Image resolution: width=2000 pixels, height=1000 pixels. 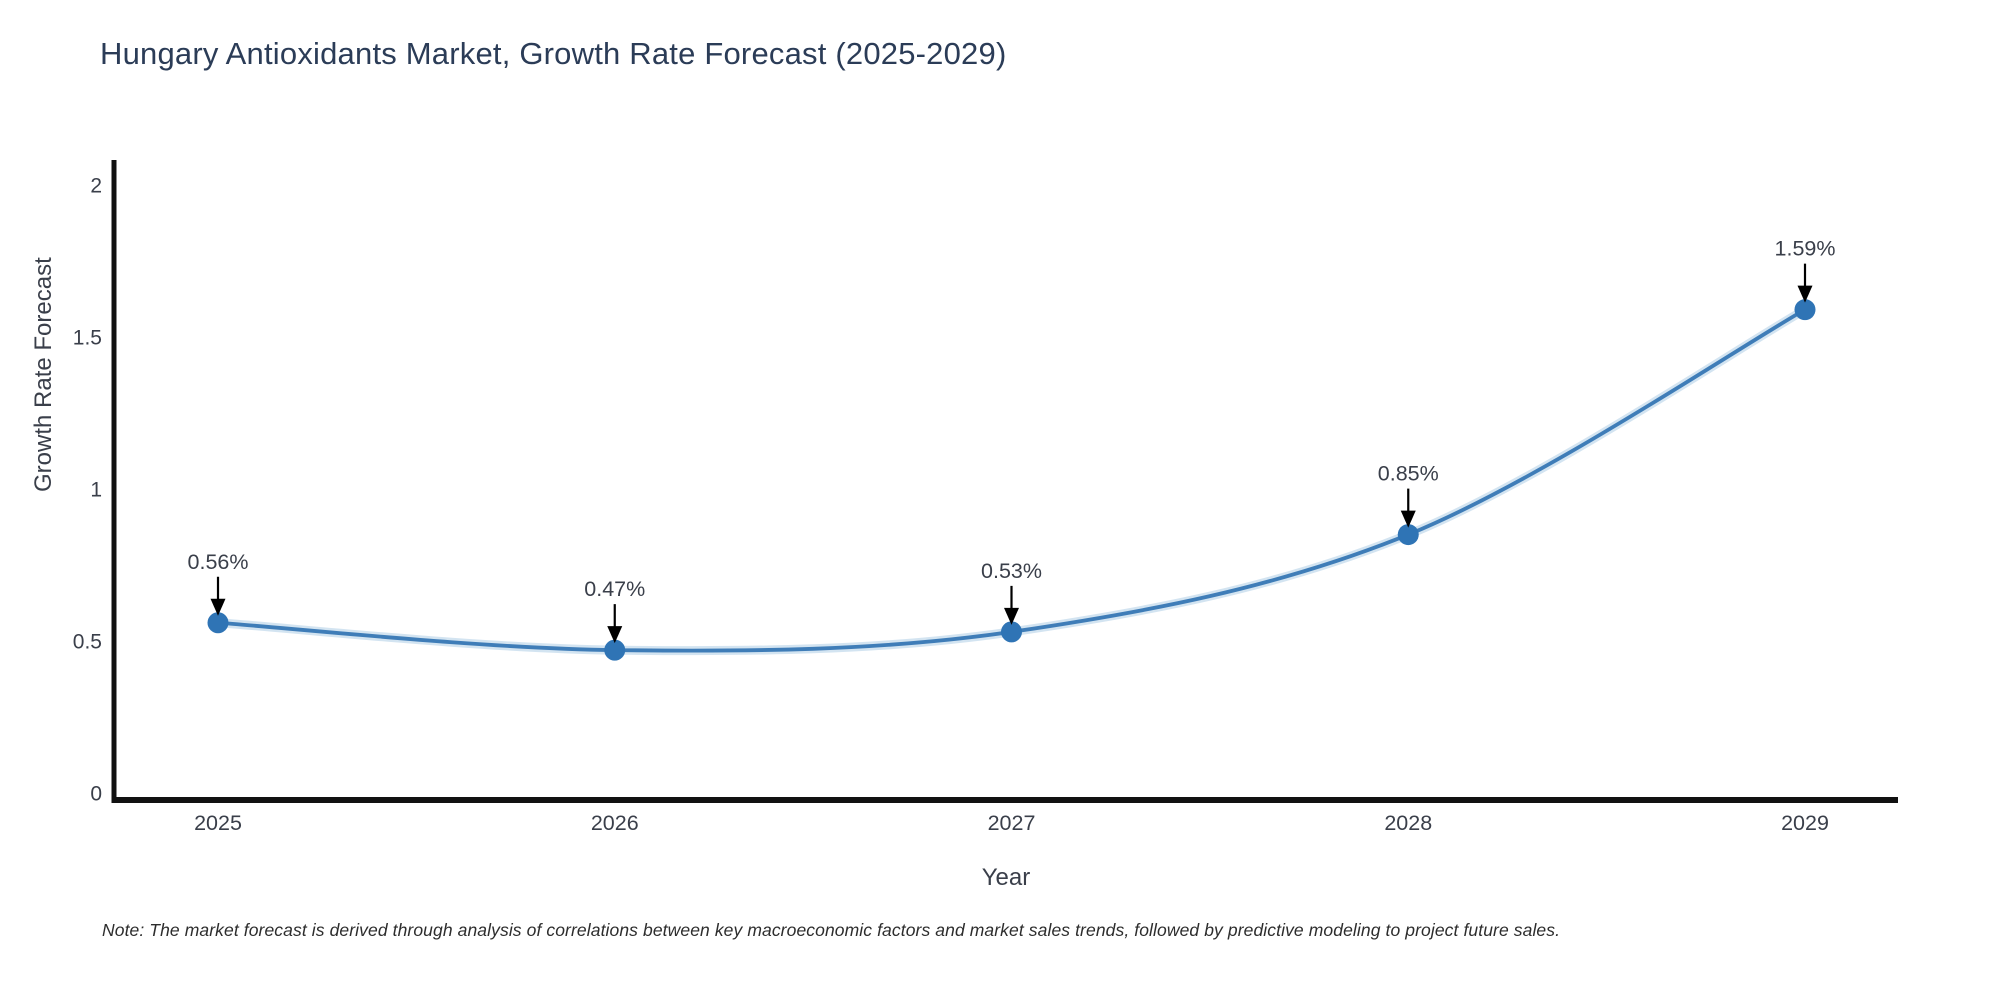 What do you see at coordinates (1805, 823) in the screenshot?
I see `x-tick-label: 2029` at bounding box center [1805, 823].